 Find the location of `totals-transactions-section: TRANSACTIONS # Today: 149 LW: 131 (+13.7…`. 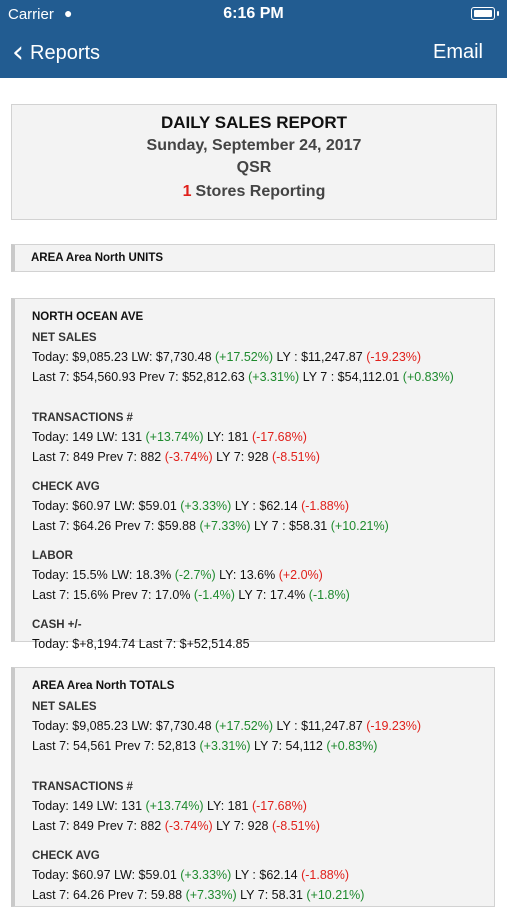

totals-transactions-section: TRANSACTIONS # Today: 149 LW: 131 (+13.7… is located at coordinates (263, 808).